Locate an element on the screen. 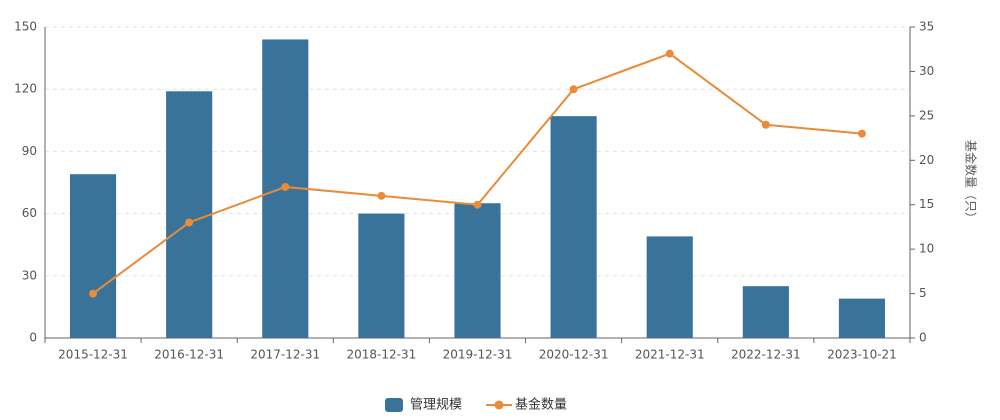 This screenshot has height=420, width=1000. y-tick-label: 120 is located at coordinates (25, 89).